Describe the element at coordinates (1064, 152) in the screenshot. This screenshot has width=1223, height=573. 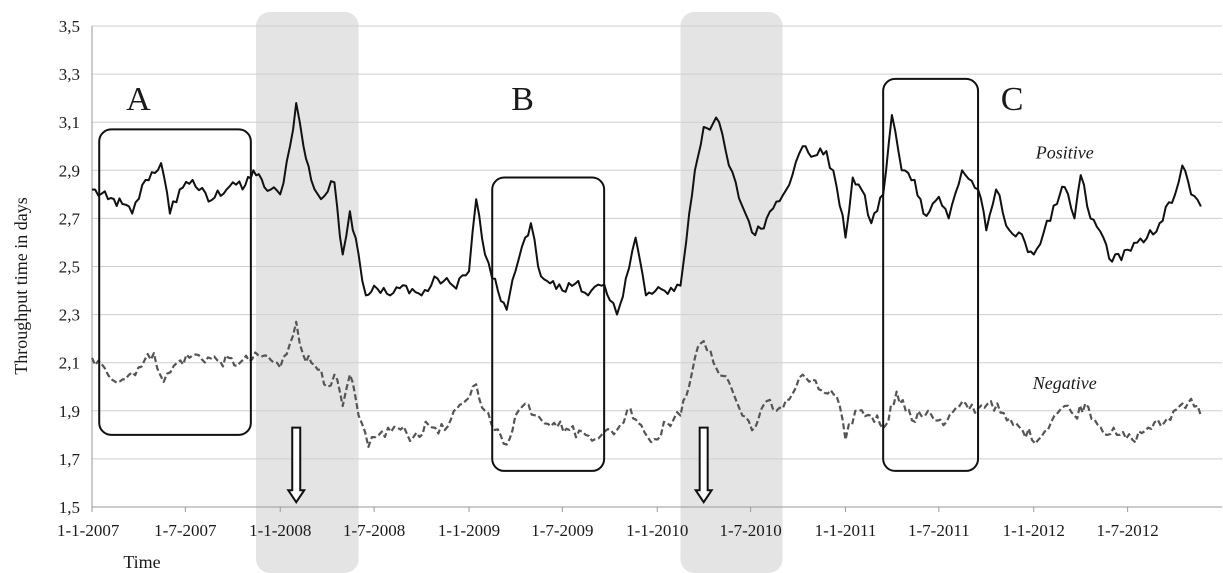
I see `series-label-positive: Positive` at that location.